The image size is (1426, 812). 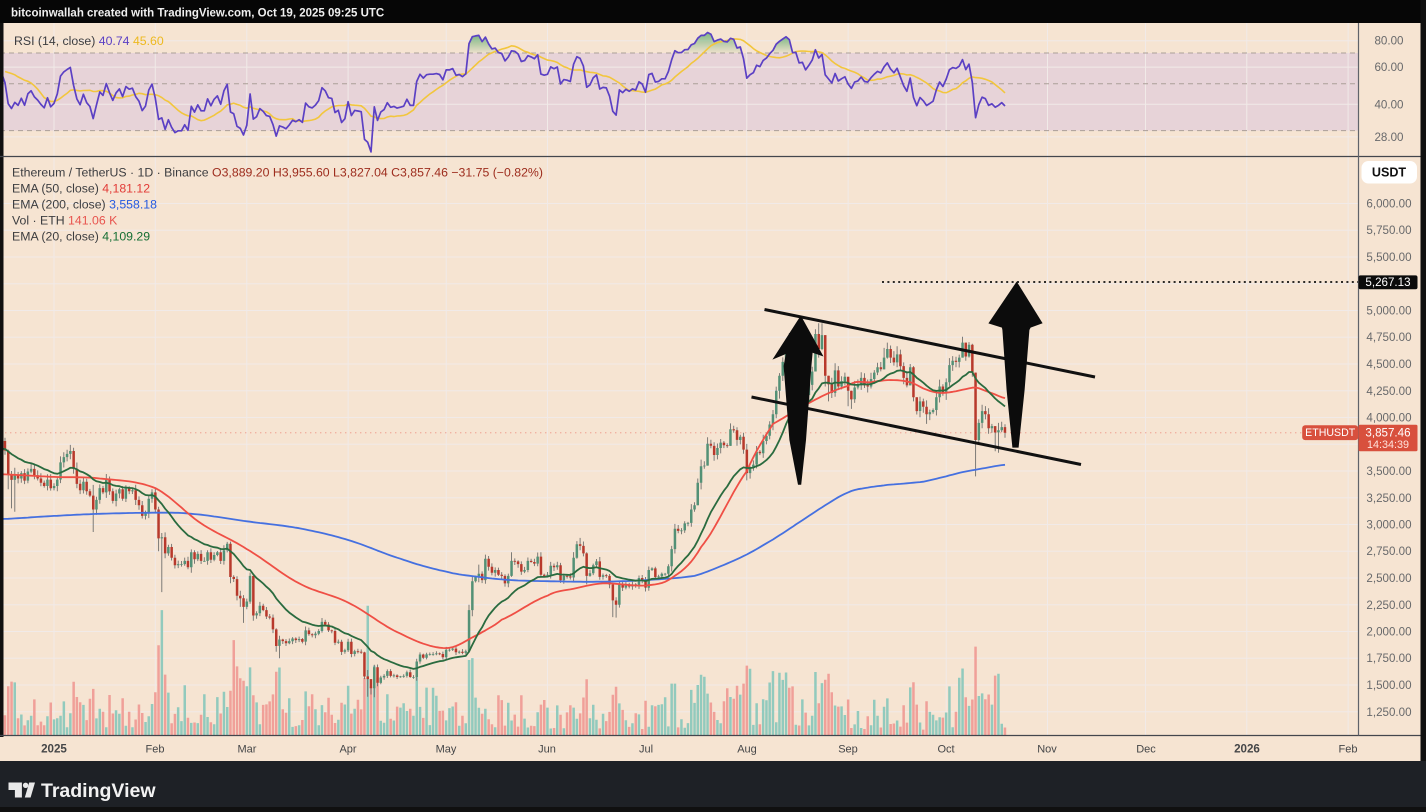 I want to click on svg-text: 3,250.00, so click(x=1388, y=498).